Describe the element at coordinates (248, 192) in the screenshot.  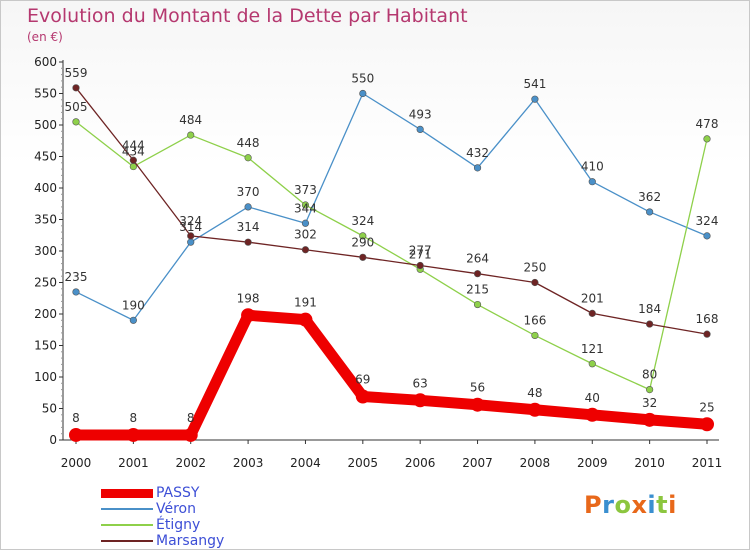
I see `data-label-veron: 370` at that location.